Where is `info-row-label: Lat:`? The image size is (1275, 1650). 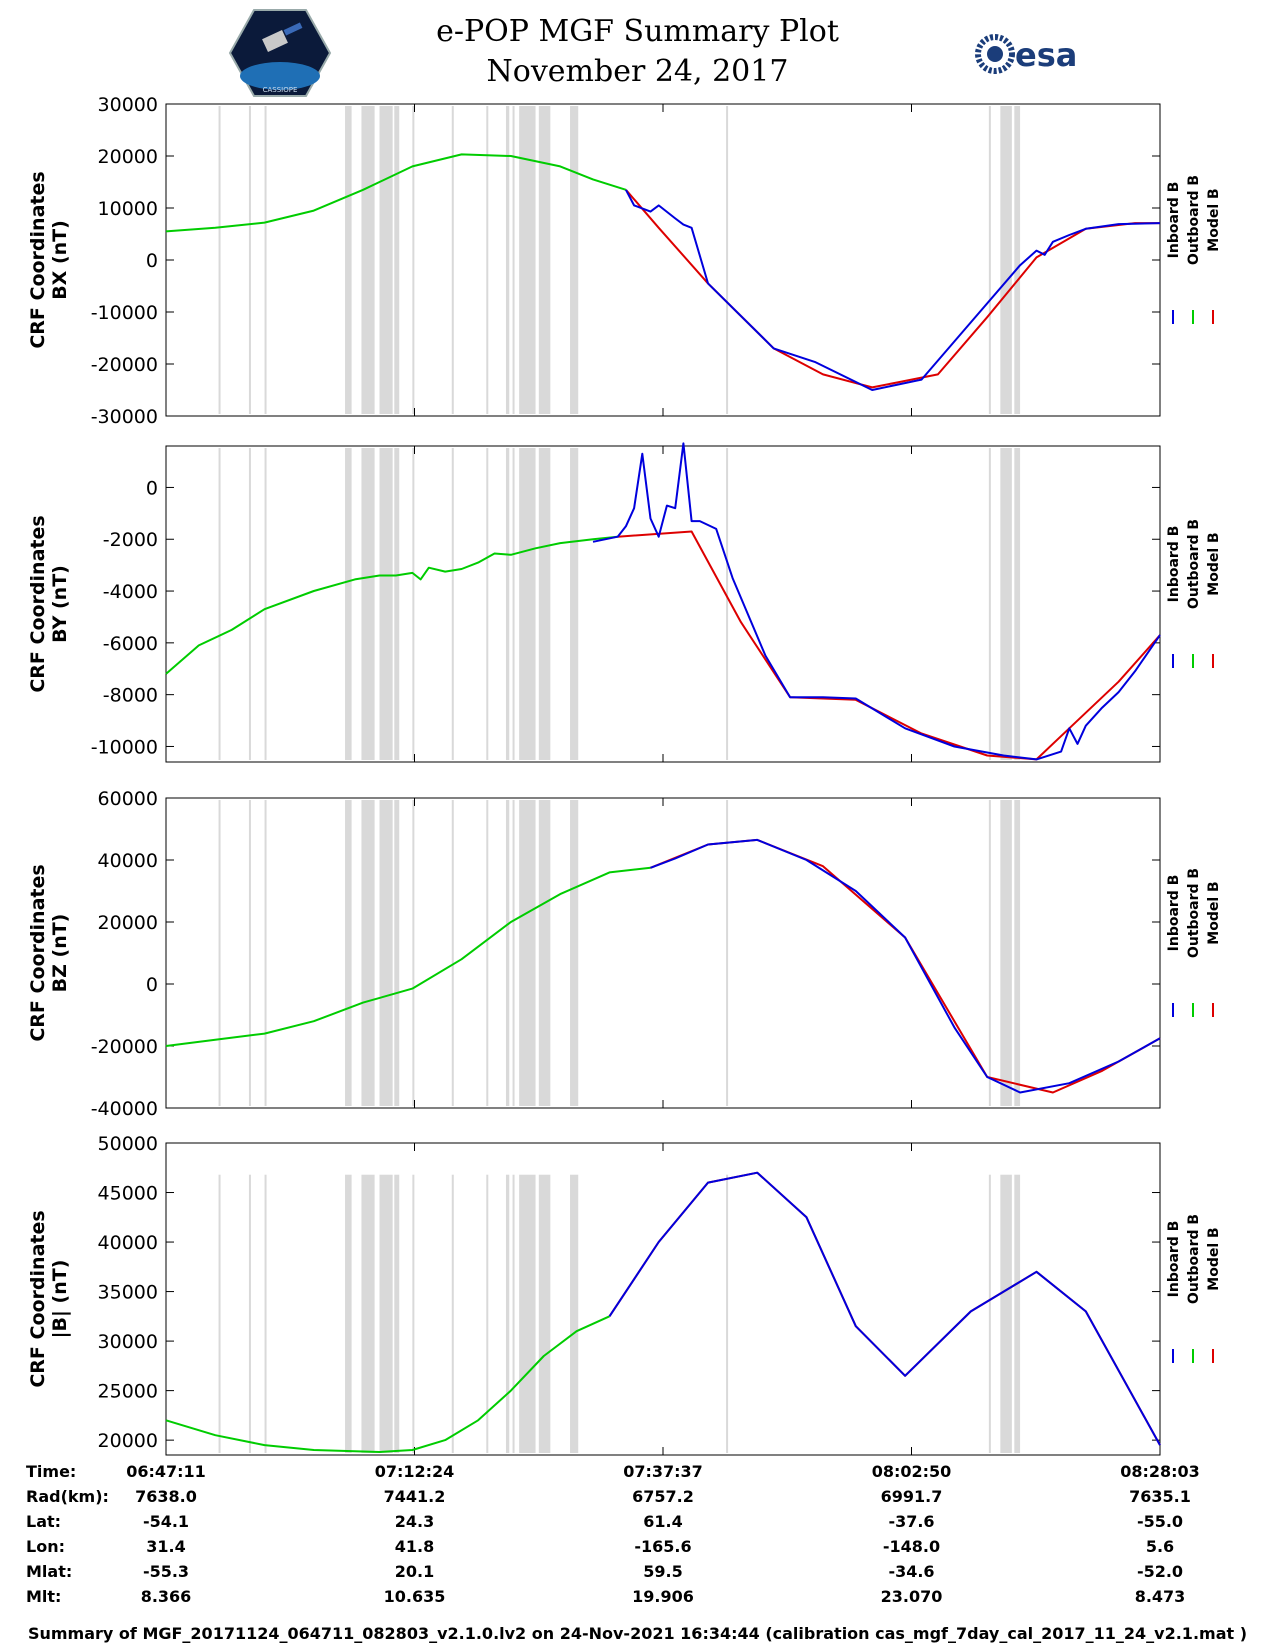
info-row-label: Lat: is located at coordinates (44, 1521).